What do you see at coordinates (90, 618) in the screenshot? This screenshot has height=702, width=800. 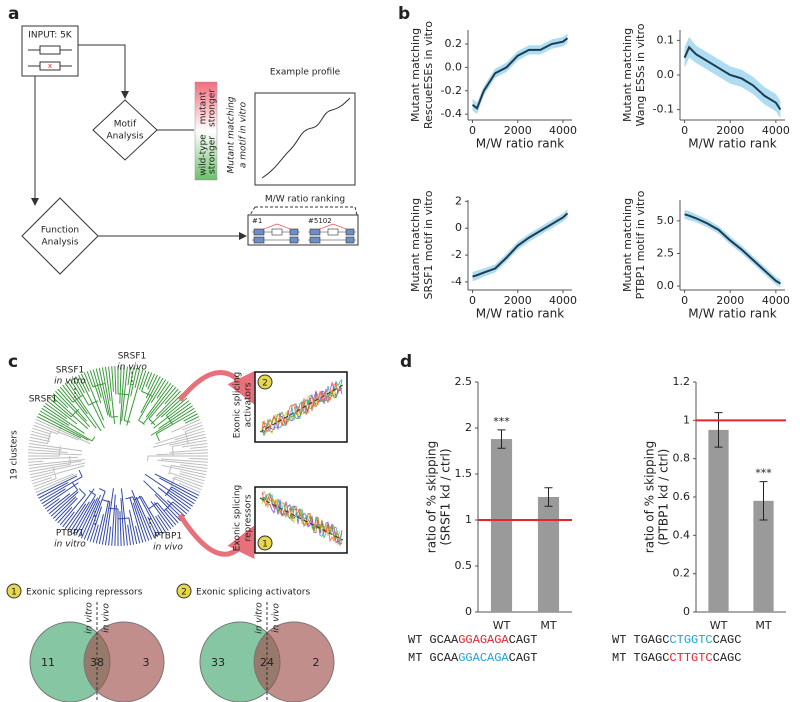 I see `venn-set-label: in vitro` at bounding box center [90, 618].